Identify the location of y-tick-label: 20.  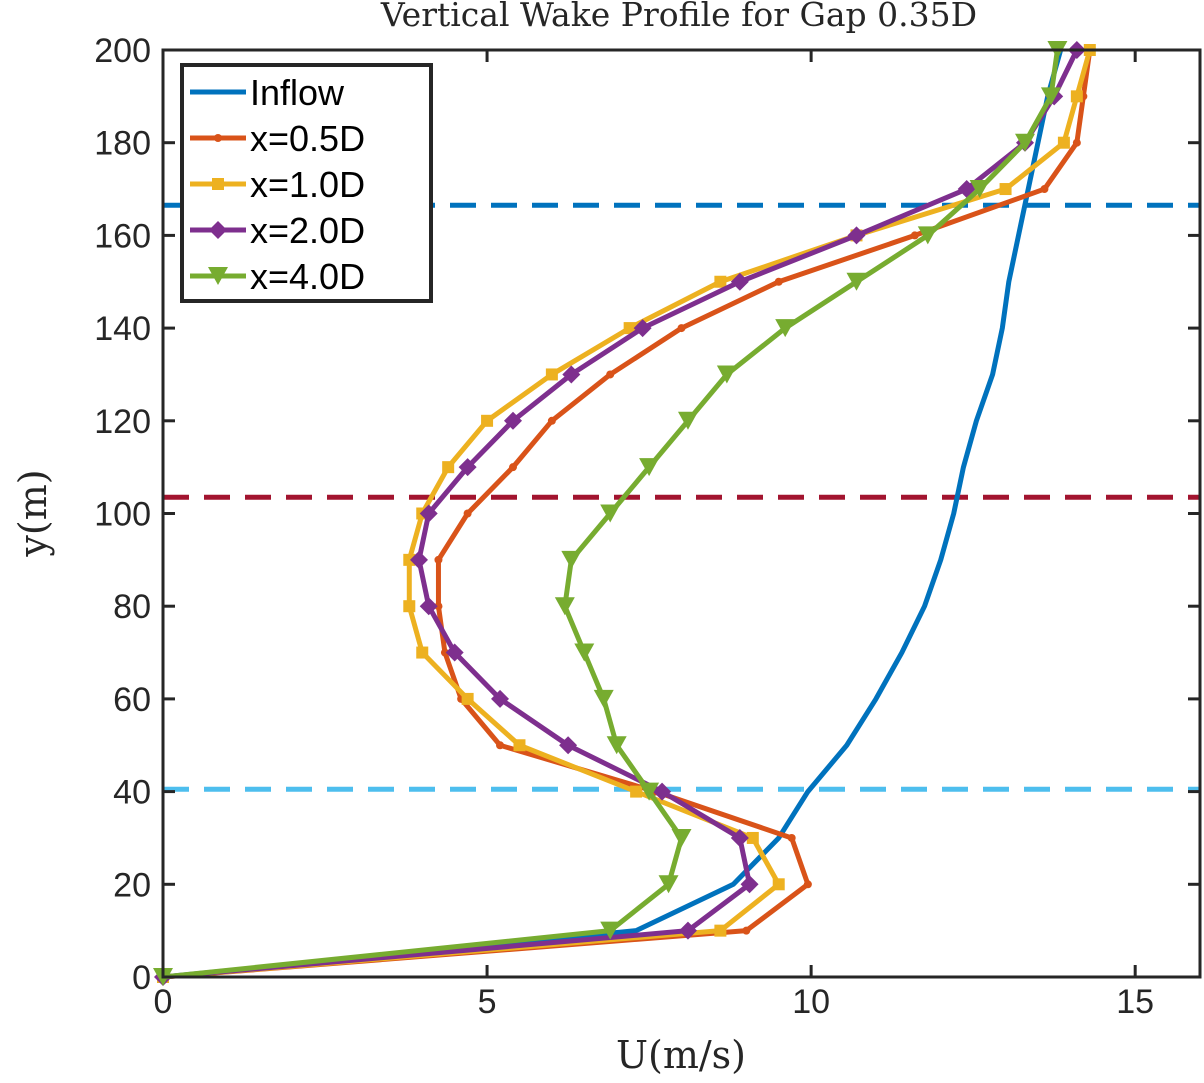
(132, 885).